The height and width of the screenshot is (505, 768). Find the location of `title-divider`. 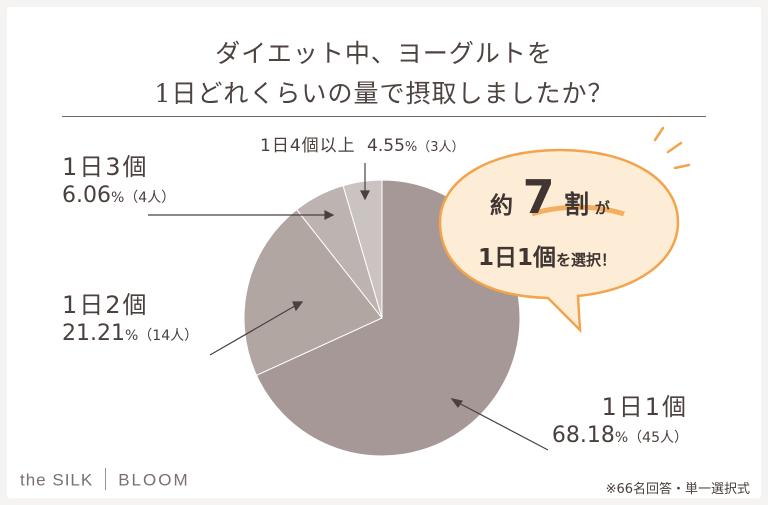

title-divider is located at coordinates (384, 116).